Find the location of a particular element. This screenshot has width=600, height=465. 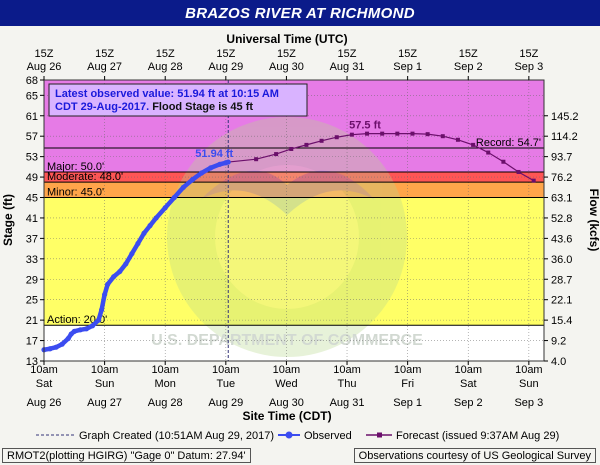

legend-forecast-marker is located at coordinates (379, 435).